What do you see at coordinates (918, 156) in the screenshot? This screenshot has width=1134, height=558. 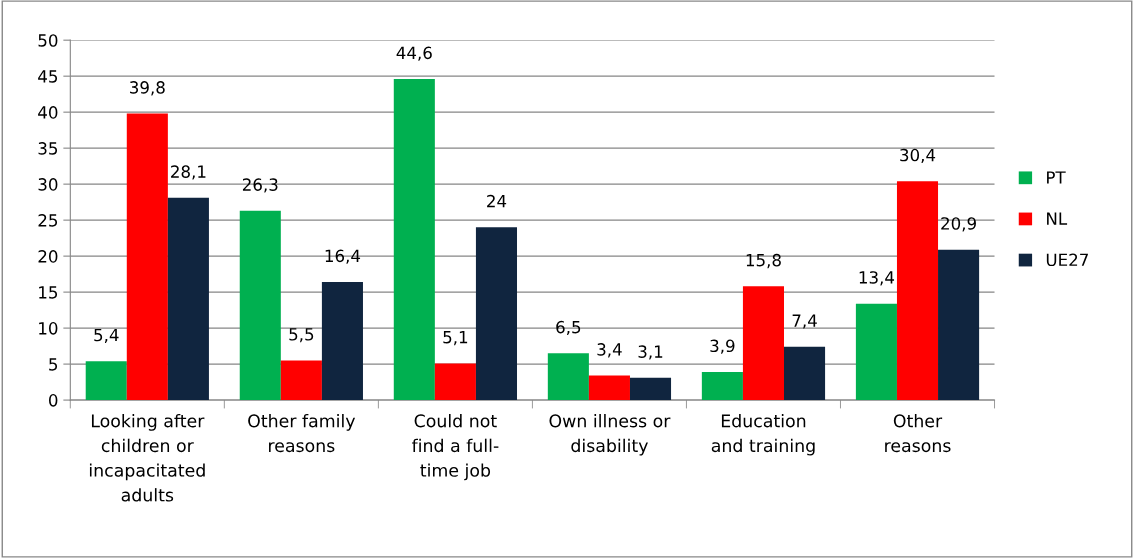 I see `data-label: 30,4` at bounding box center [918, 156].